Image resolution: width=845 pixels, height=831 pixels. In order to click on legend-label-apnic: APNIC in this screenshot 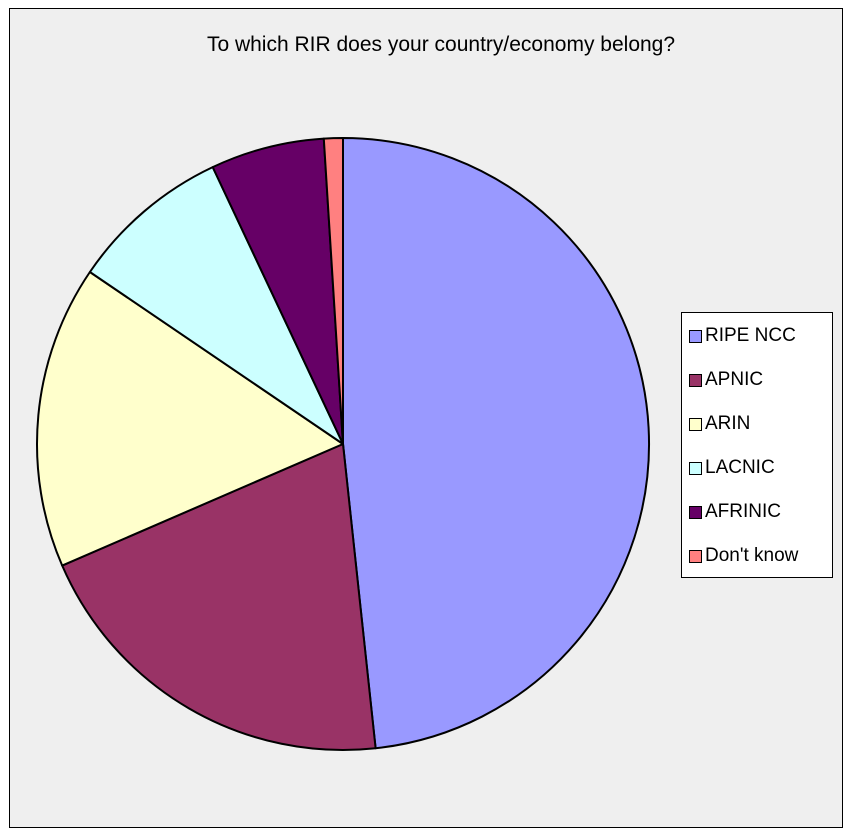, I will do `click(734, 379)`.